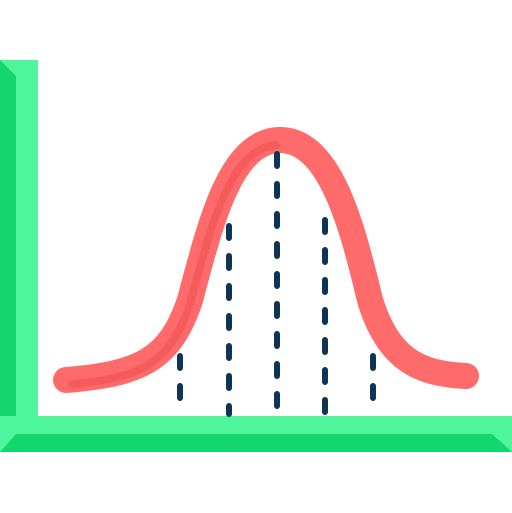  I want to click on x-axis-shadow, so click(256, 443).